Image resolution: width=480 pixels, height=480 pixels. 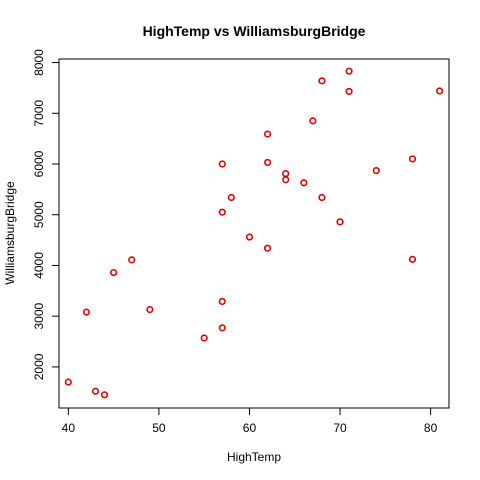 I want to click on y-tick-label: 7000, so click(x=39, y=113).